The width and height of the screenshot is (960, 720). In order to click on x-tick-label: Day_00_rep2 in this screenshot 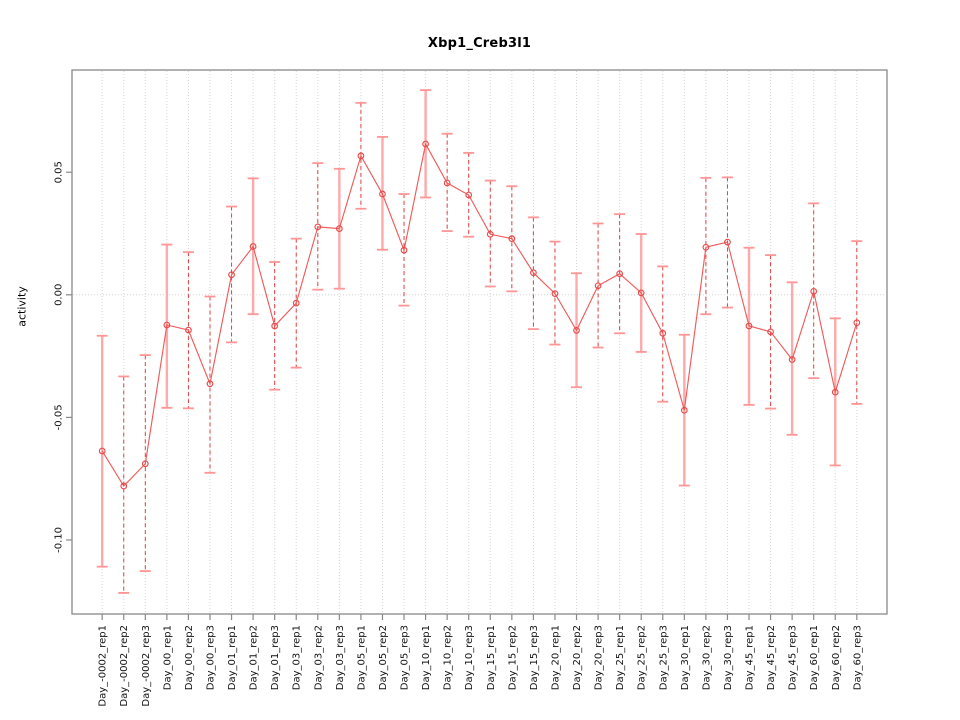, I will do `click(189, 657)`.